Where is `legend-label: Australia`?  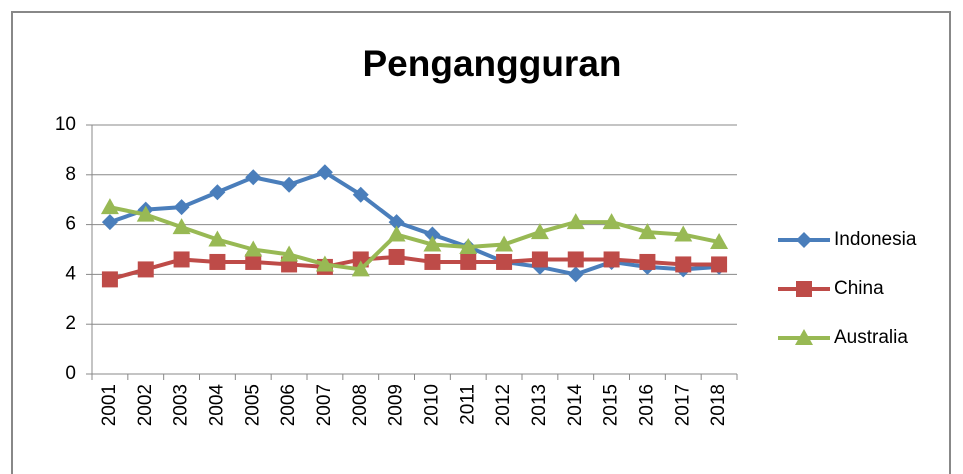 legend-label: Australia is located at coordinates (871, 337).